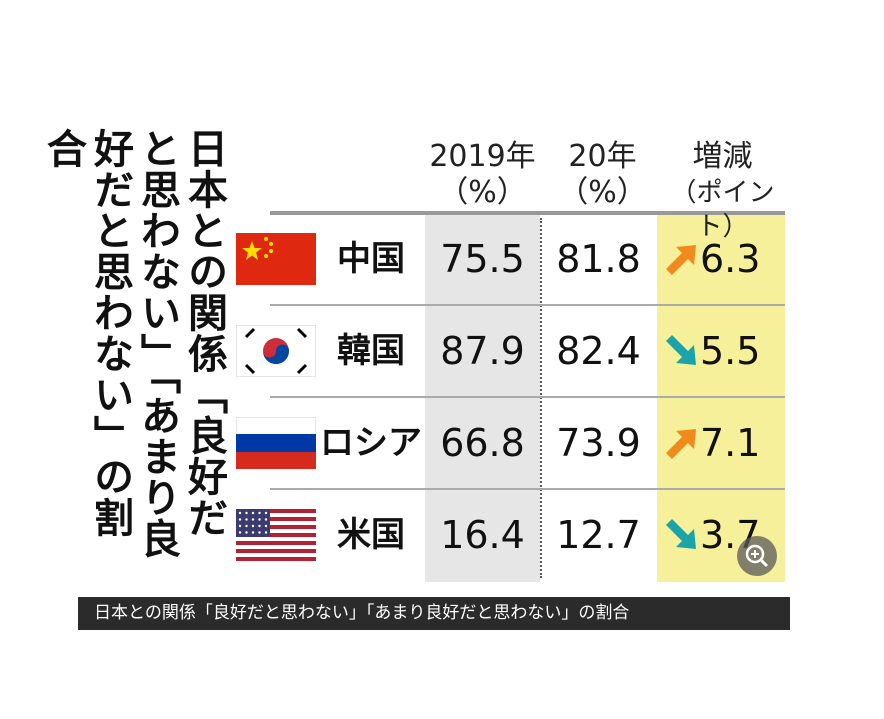  Describe the element at coordinates (482, 259) in the screenshot. I see `value-2019: 75.5` at that location.